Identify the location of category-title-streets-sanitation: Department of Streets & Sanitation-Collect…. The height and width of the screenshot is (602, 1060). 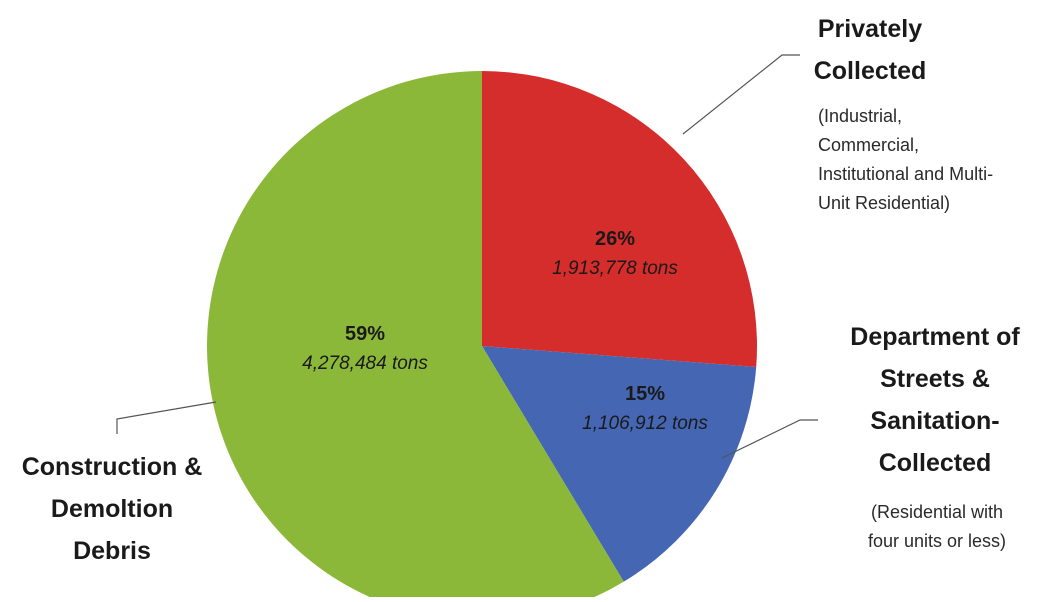
(935, 400).